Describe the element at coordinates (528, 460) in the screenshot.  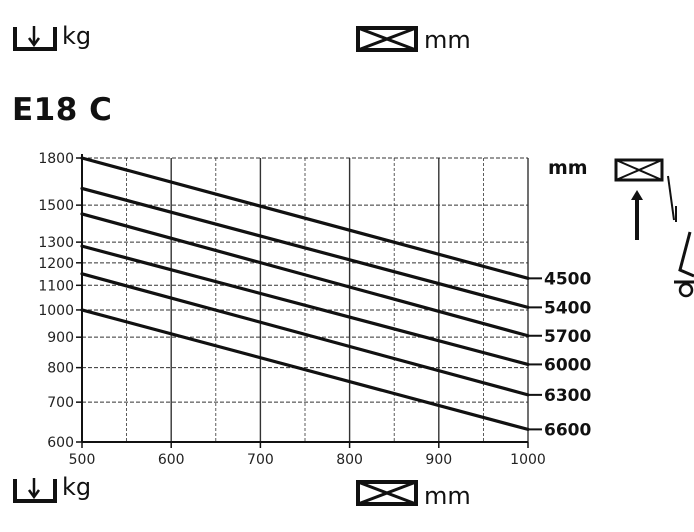
I see `x-tick-label: 1000` at that location.